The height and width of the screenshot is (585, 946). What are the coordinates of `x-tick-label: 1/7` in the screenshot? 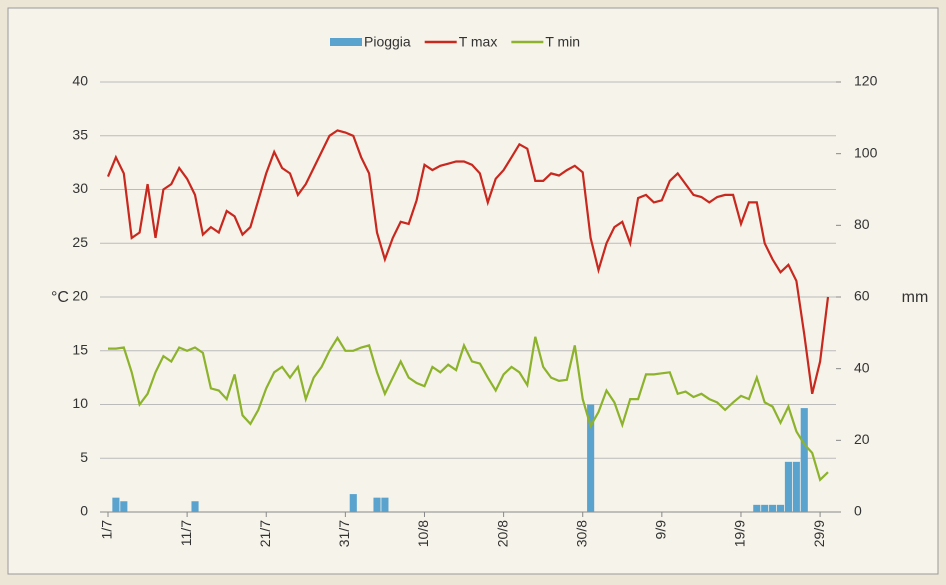 It's located at (107, 530).